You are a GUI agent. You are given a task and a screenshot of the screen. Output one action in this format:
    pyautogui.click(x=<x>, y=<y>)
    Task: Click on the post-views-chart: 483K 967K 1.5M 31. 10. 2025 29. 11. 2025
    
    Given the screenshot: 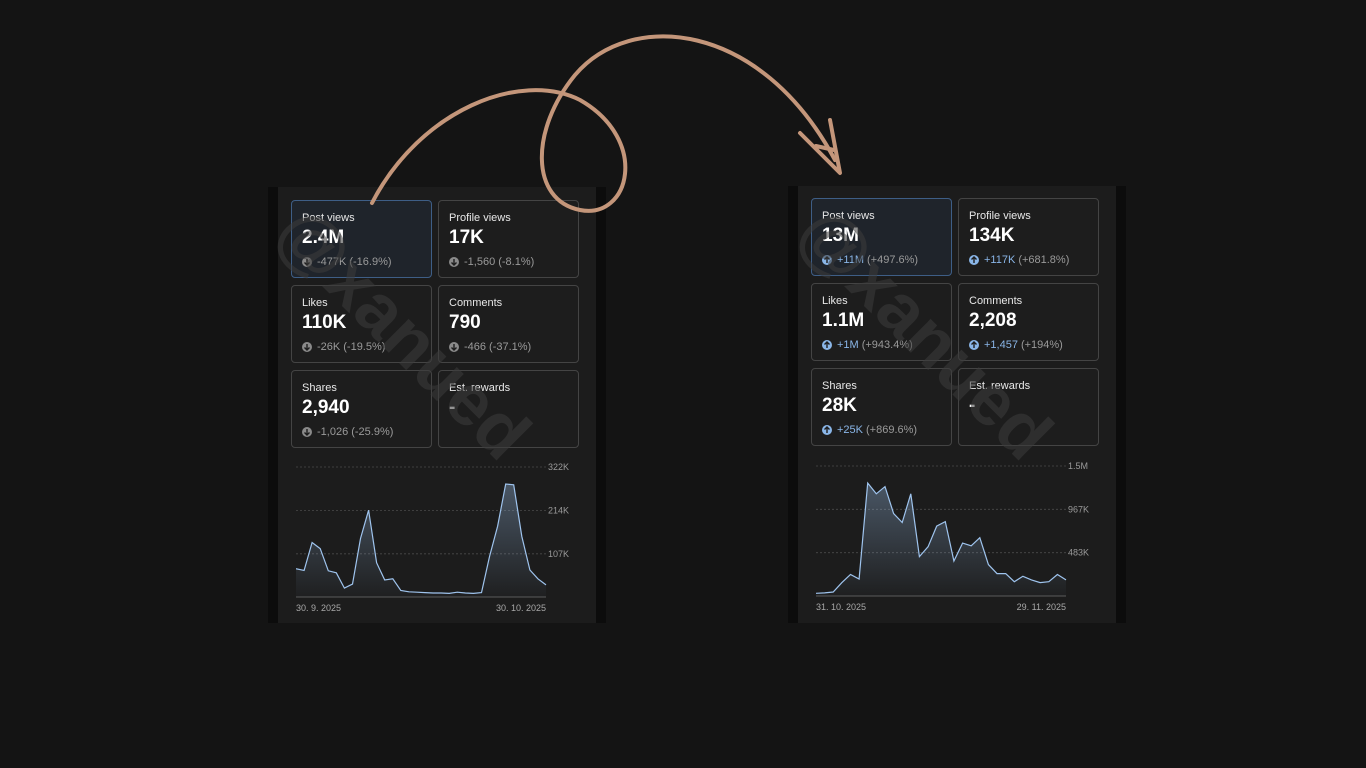 What is the action you would take?
    pyautogui.click(x=965, y=536)
    